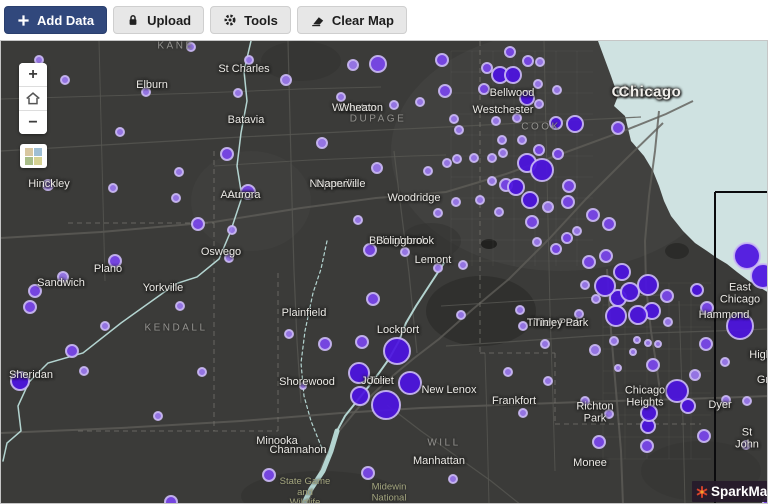  What do you see at coordinates (33, 75) in the screenshot?
I see `zoom-in-button: +` at bounding box center [33, 75].